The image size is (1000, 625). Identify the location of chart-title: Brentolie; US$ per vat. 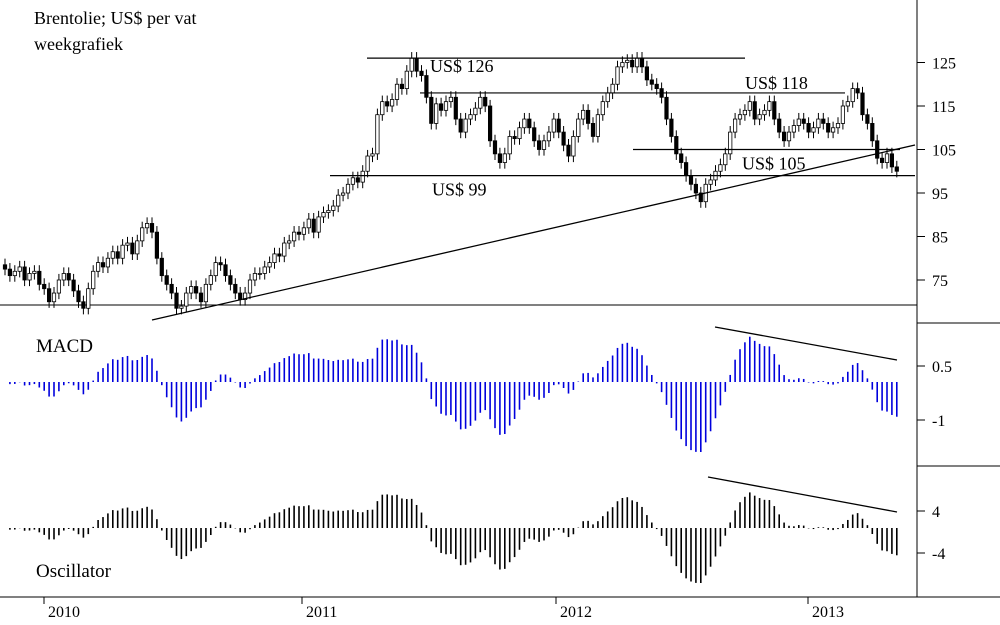
(115, 18).